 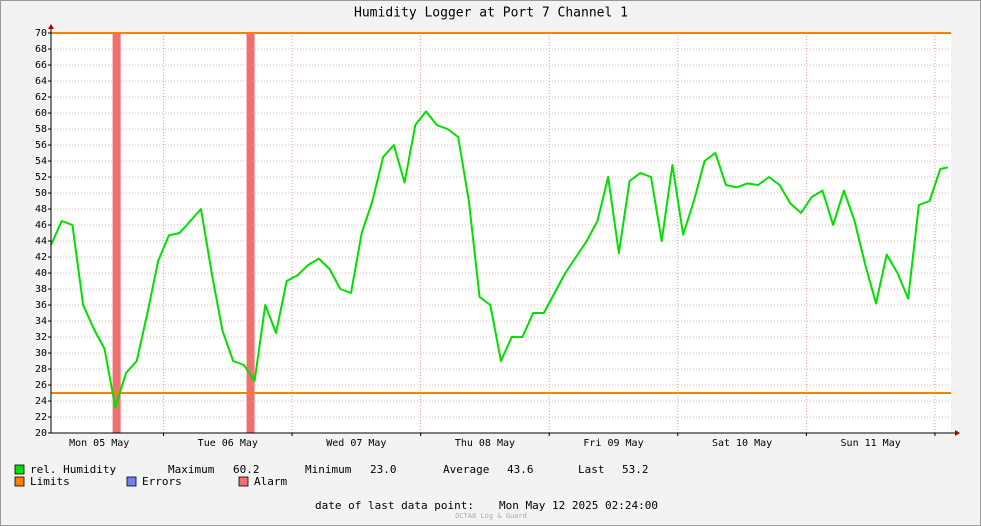 What do you see at coordinates (578, 505) in the screenshot?
I see `footer-value: Mon May 12 2025 02:24:00` at bounding box center [578, 505].